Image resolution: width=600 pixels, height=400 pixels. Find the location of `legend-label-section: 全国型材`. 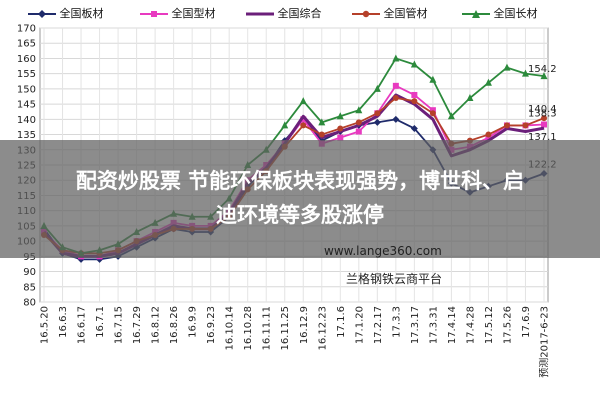

legend-label-section: 全国型材 is located at coordinates (193, 13).